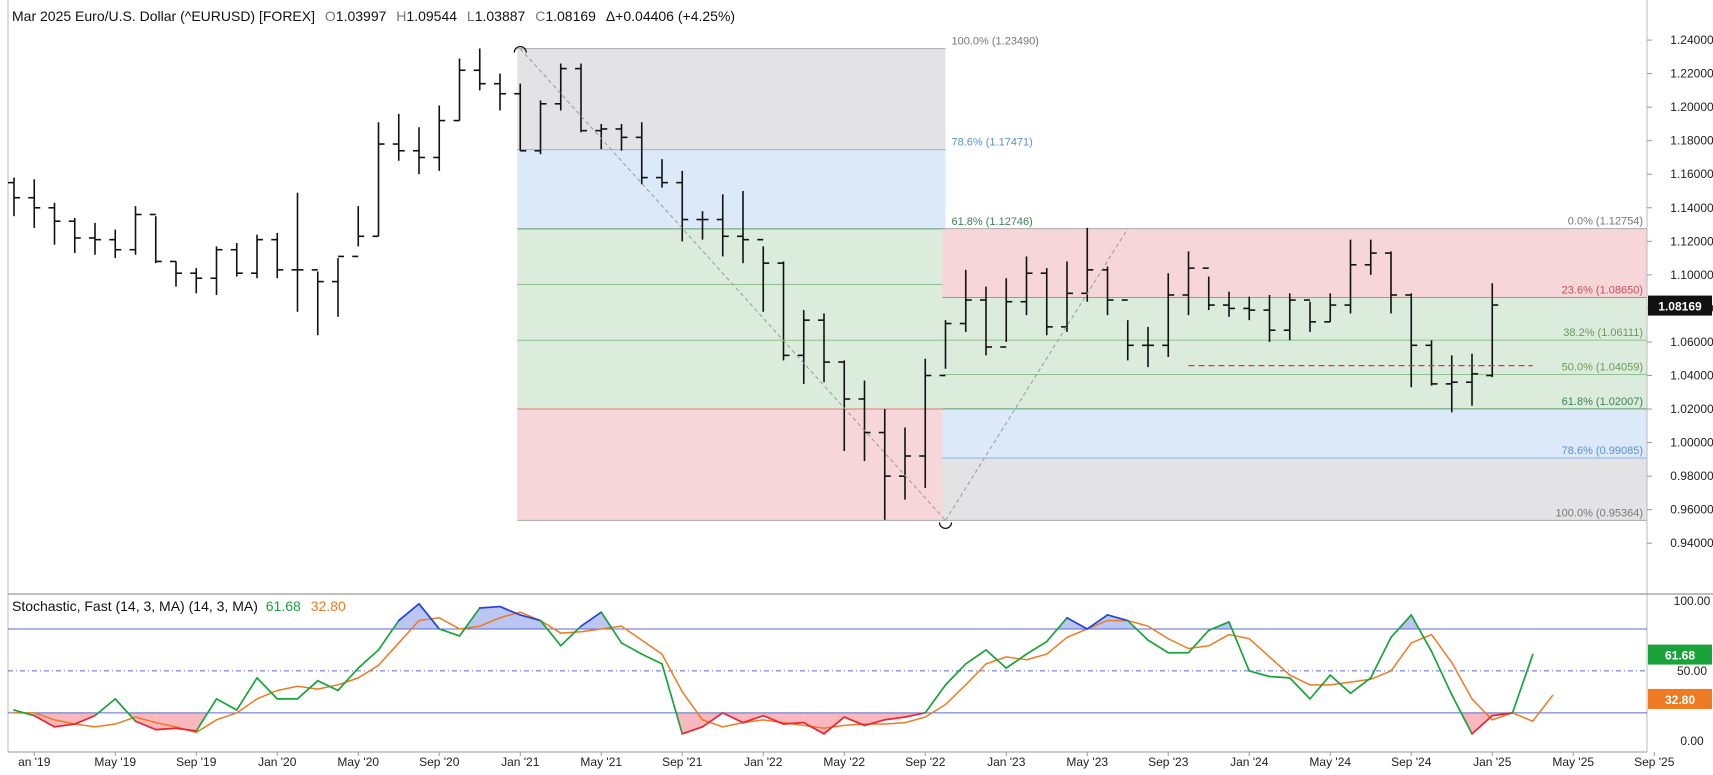 The width and height of the screenshot is (1713, 775). What do you see at coordinates (1492, 762) in the screenshot?
I see `x-axis-label: Jan '25` at bounding box center [1492, 762].